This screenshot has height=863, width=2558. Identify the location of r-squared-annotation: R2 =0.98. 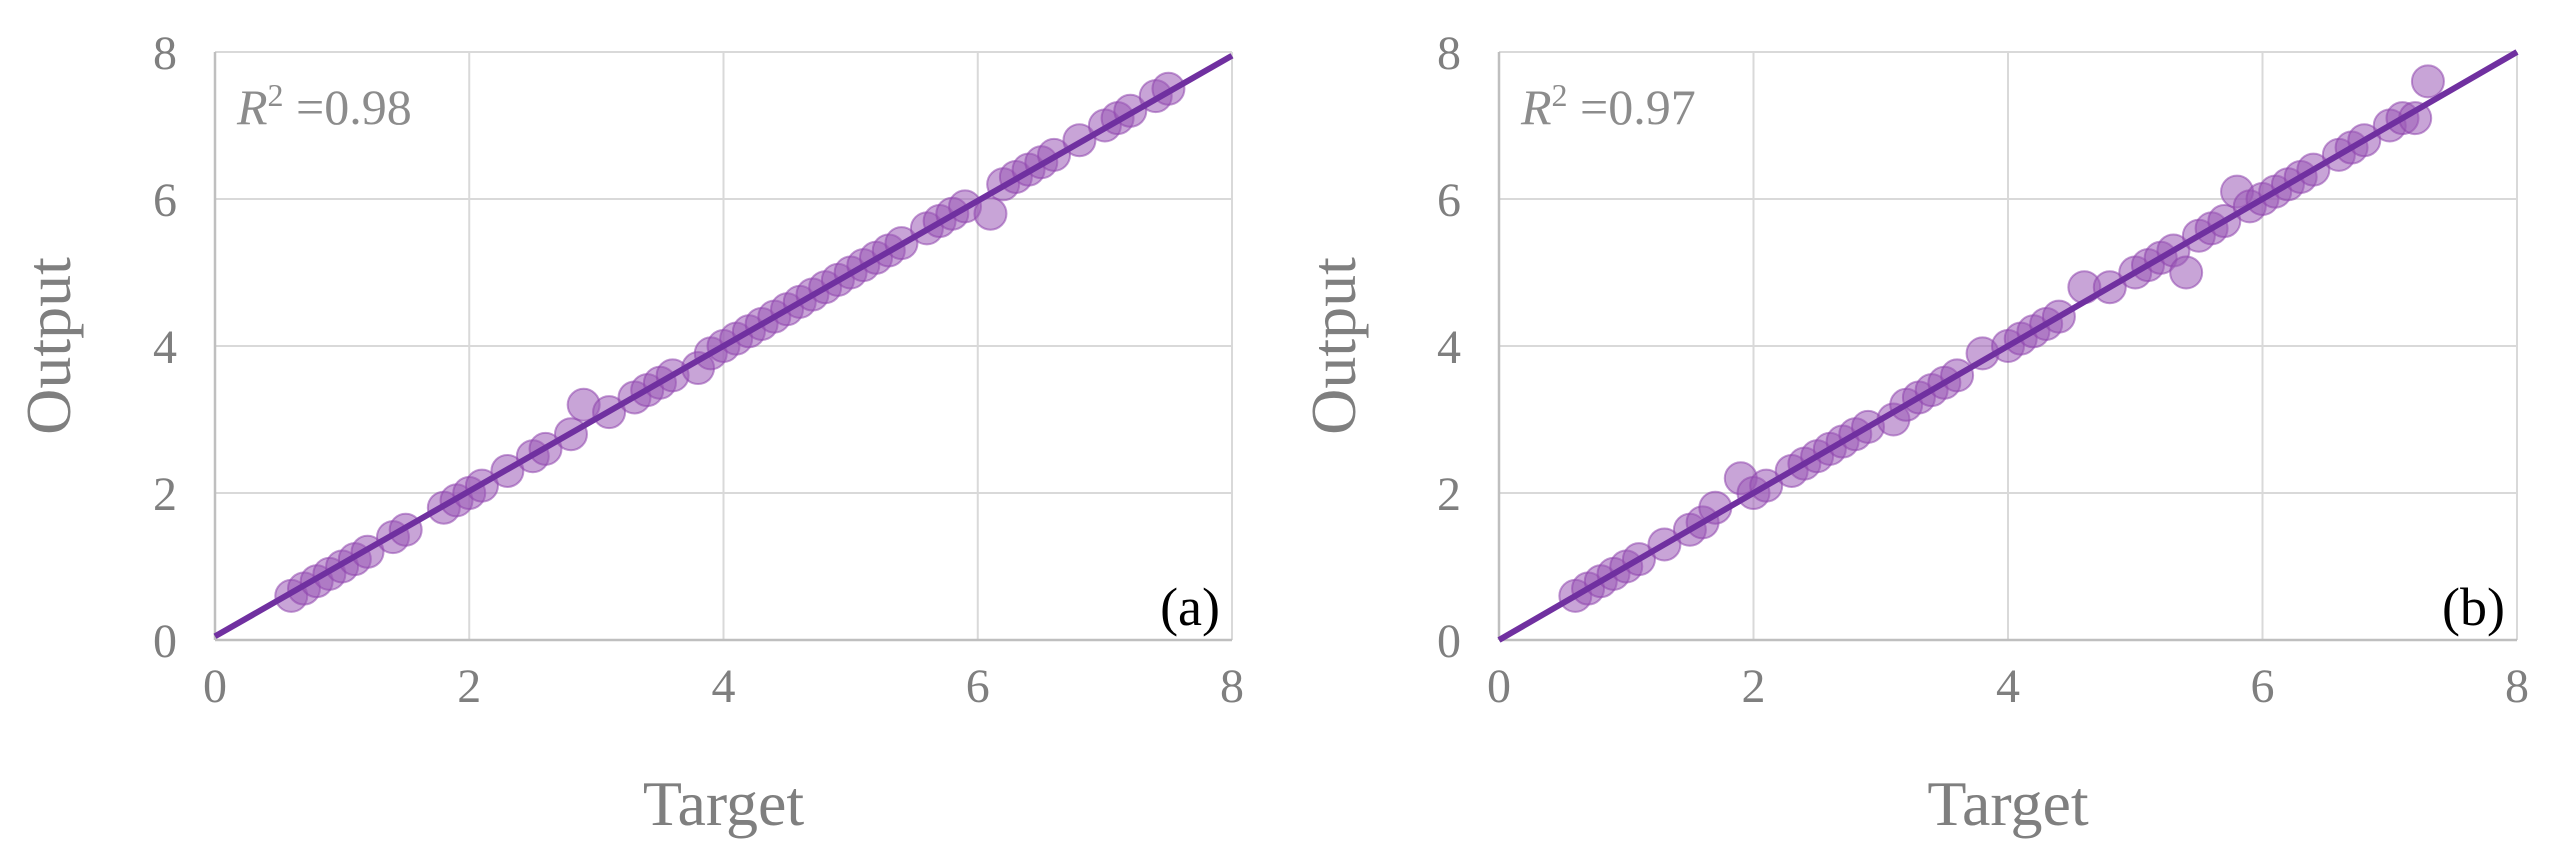
(324, 106).